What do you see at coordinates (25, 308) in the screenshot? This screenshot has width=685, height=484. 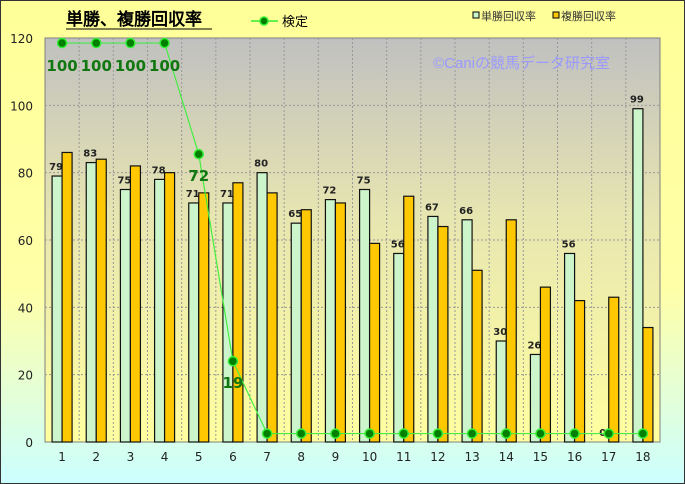 I see `y-tick-label: 40` at bounding box center [25, 308].